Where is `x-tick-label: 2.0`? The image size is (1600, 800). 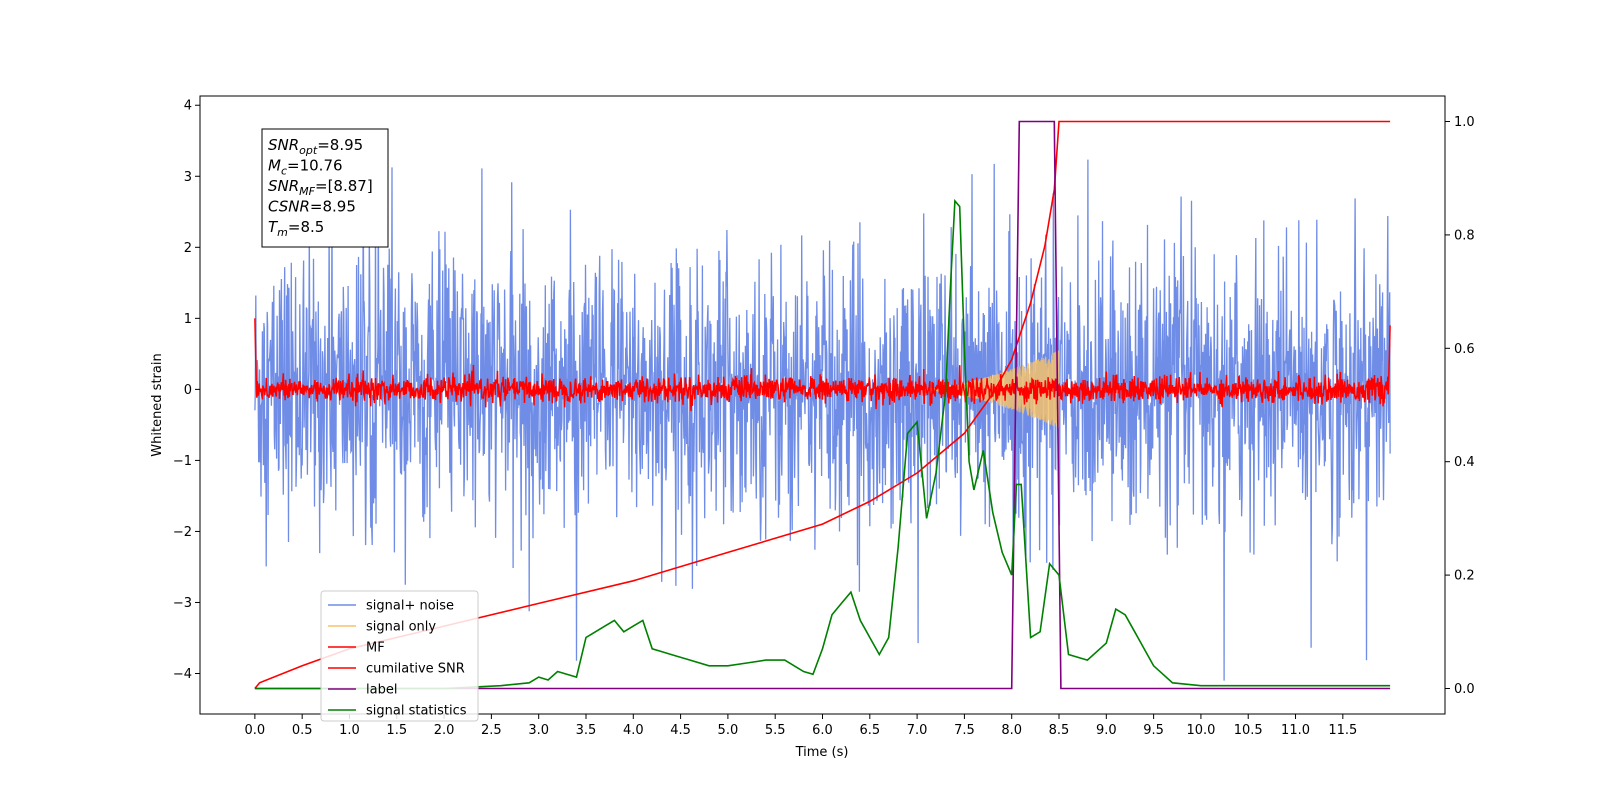
x-tick-label: 2.0 is located at coordinates (444, 730).